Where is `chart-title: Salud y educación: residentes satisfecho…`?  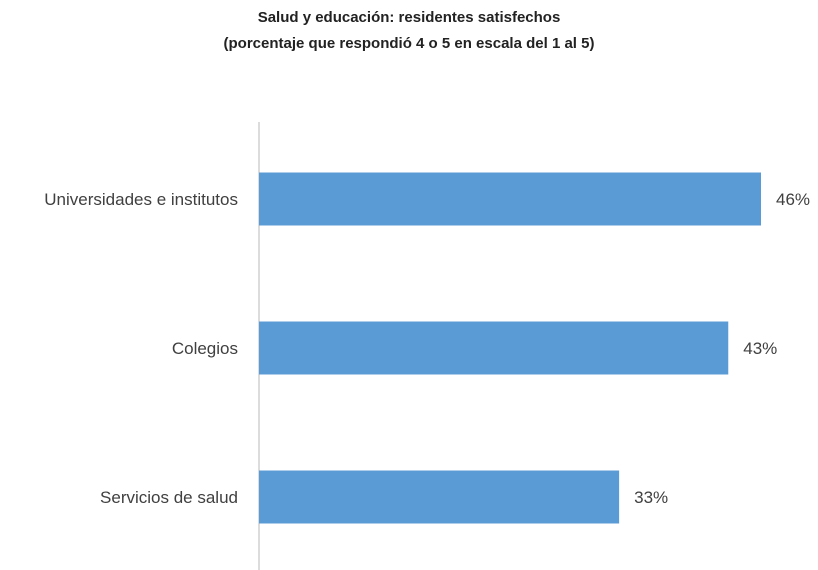 chart-title: Salud y educación: residentes satisfecho… is located at coordinates (409, 17).